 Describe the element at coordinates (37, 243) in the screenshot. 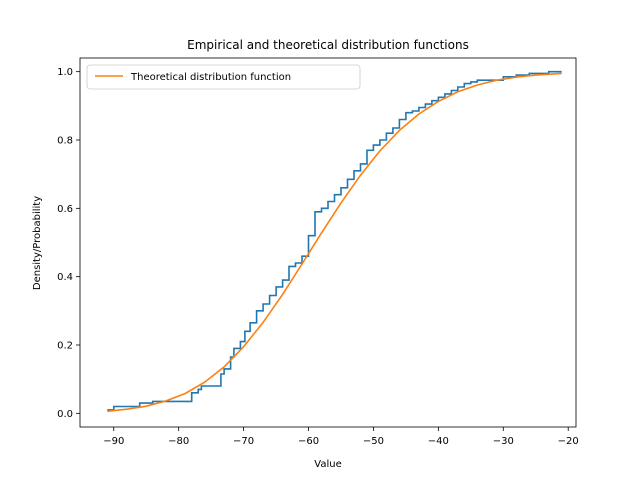

I see `y-axis-label: Density/Probability` at that location.